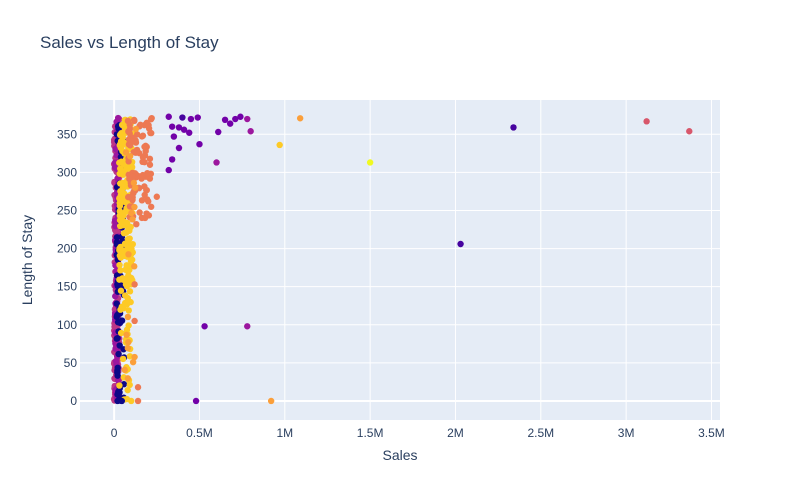  Describe the element at coordinates (284, 433) in the screenshot. I see `x-tick-label: 1M` at that location.